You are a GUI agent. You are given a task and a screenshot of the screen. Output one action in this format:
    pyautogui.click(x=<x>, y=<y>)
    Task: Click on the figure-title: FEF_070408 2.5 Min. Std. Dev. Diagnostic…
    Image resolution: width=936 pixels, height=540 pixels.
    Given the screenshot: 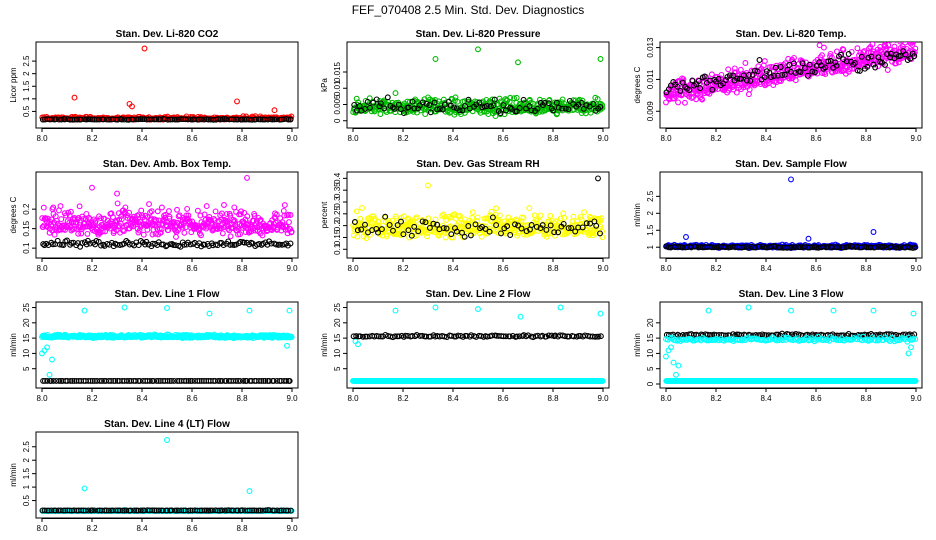 What is the action you would take?
    pyautogui.click(x=468, y=10)
    